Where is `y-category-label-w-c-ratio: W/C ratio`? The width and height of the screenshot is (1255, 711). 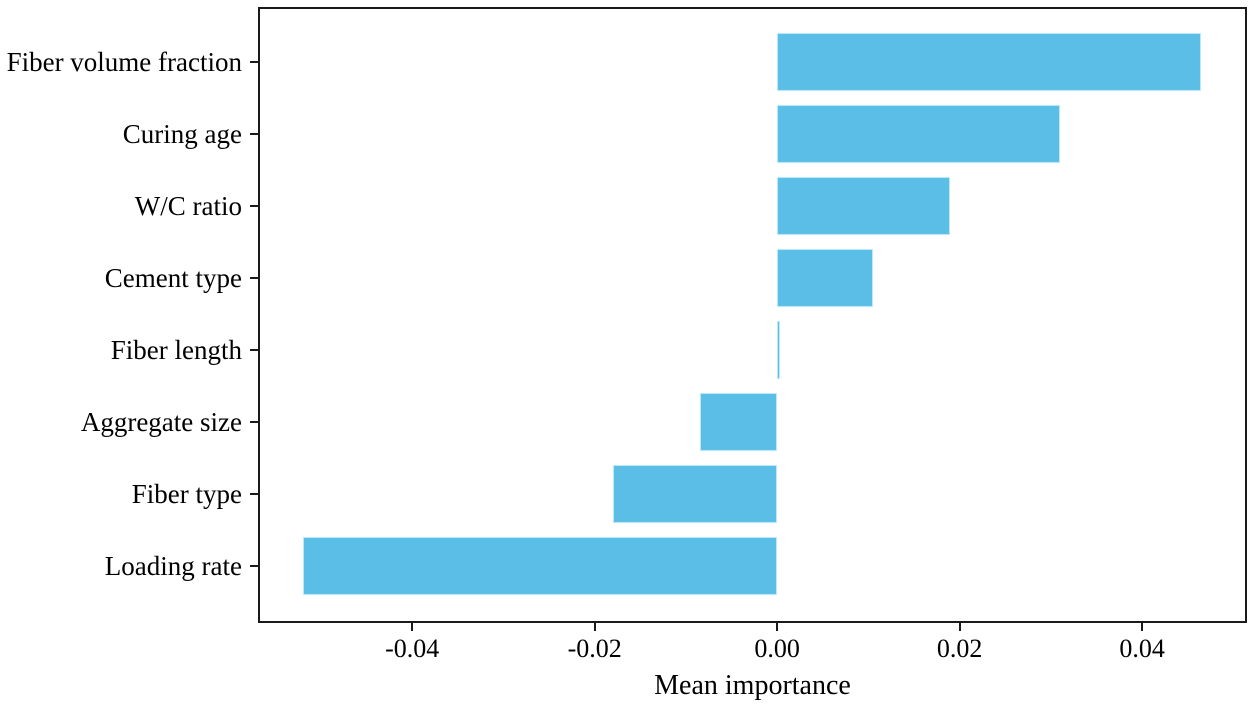
y-category-label-w-c-ratio: W/C ratio is located at coordinates (188, 206).